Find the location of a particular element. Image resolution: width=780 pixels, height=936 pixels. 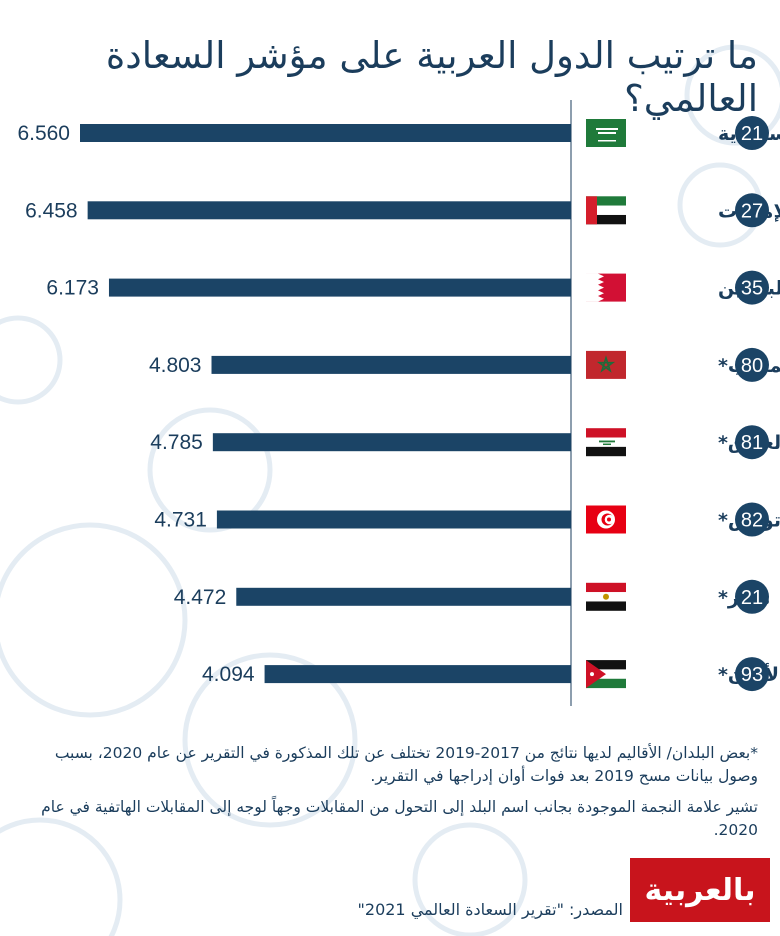

iraq-flag is located at coordinates (606, 442).